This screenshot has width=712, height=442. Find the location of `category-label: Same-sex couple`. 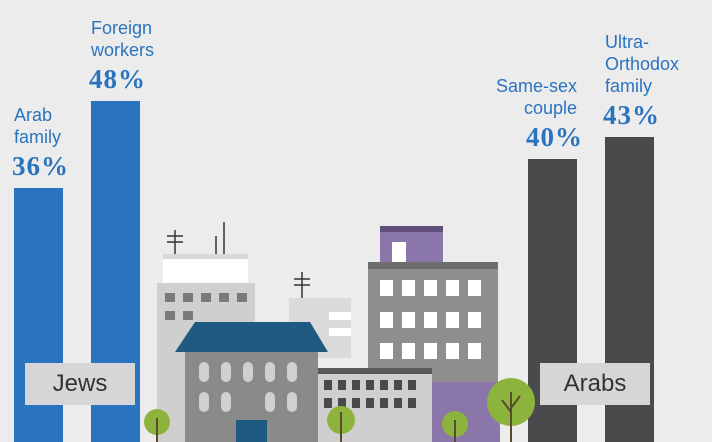

category-label: Same-sex couple is located at coordinates (536, 97).